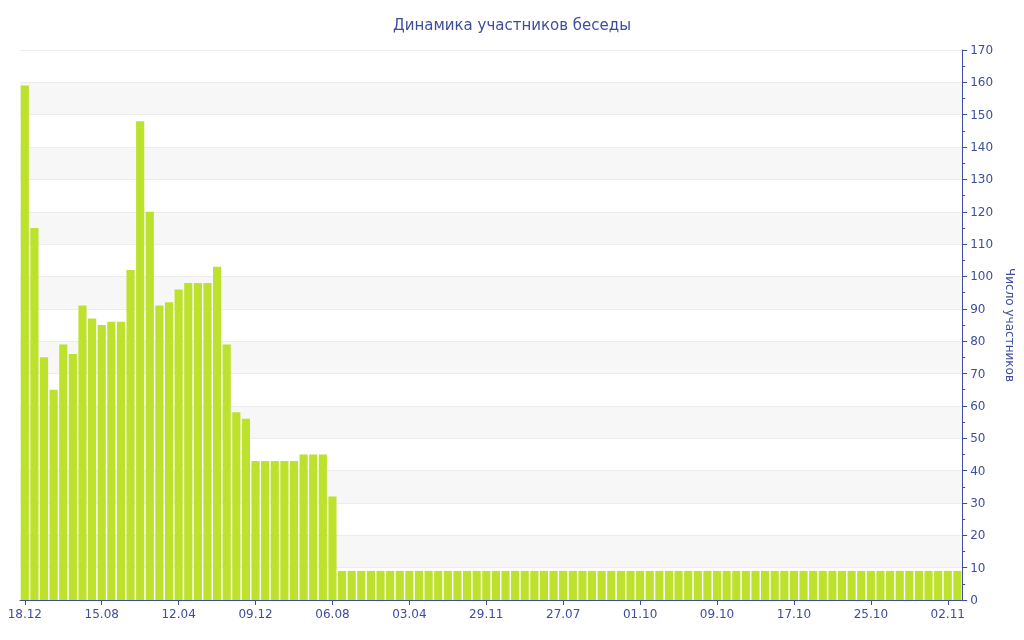  Describe the element at coordinates (978, 405) in the screenshot. I see `y-tick-label: 60` at that location.